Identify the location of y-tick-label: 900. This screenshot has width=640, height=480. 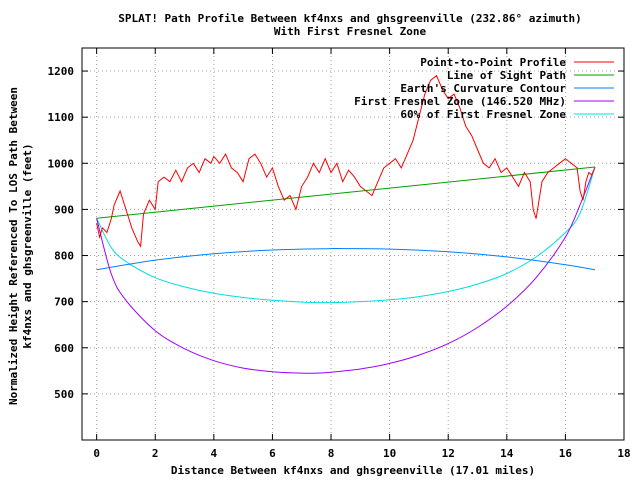
(64, 209).